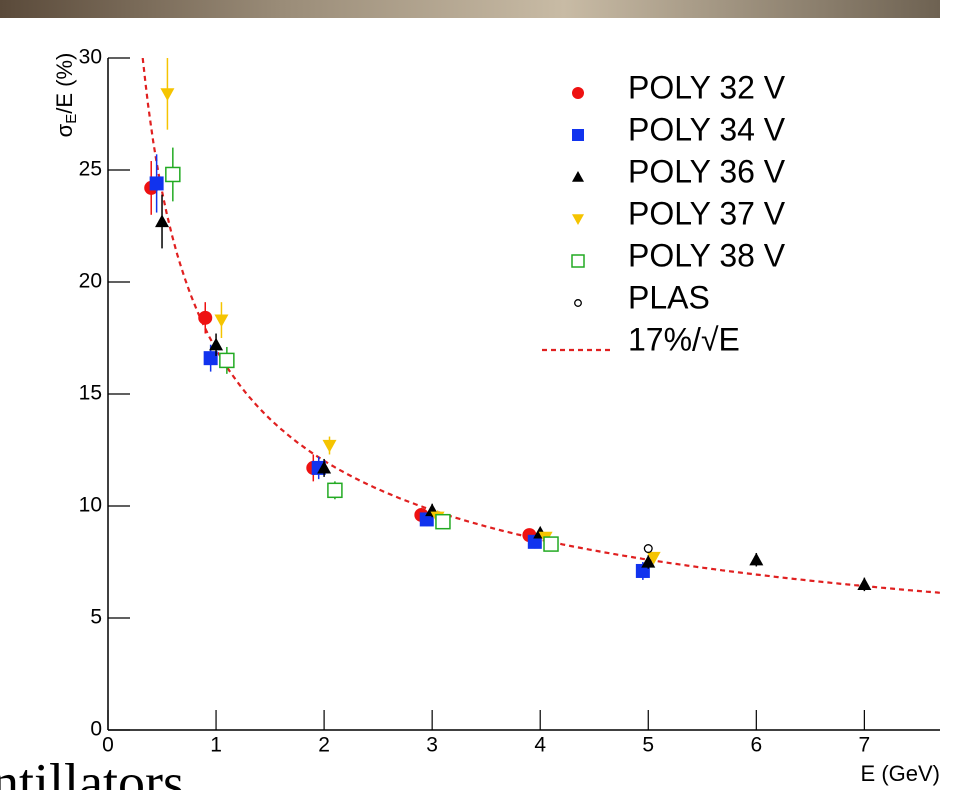 This screenshot has height=790, width=955. I want to click on x-axis-label: E (GeV), so click(900, 773).